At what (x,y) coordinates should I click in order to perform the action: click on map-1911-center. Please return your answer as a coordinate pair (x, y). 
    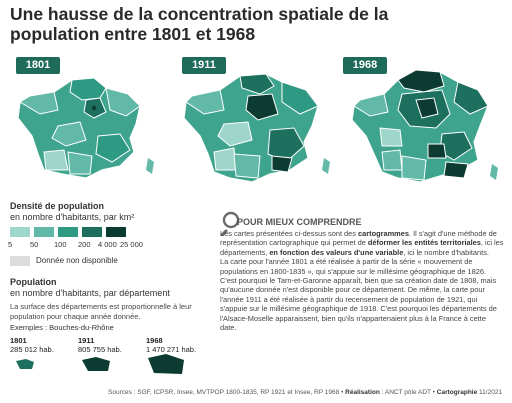
    Looking at the image, I should click on (235, 134).